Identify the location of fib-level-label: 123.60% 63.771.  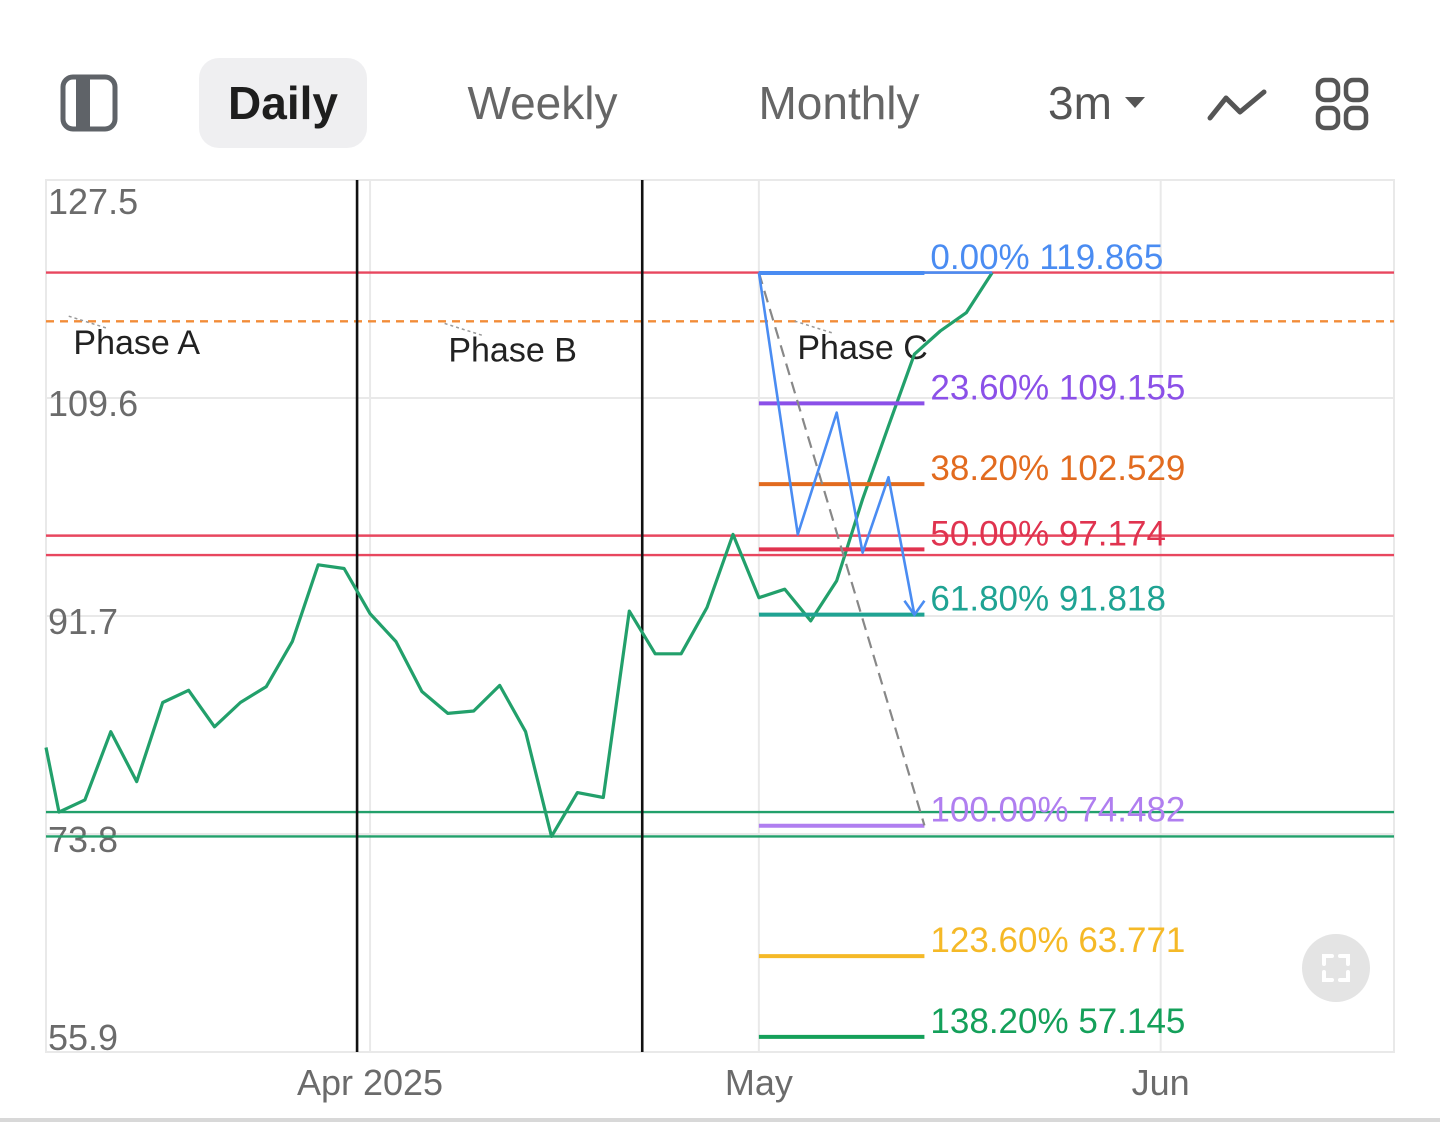
(1057, 940).